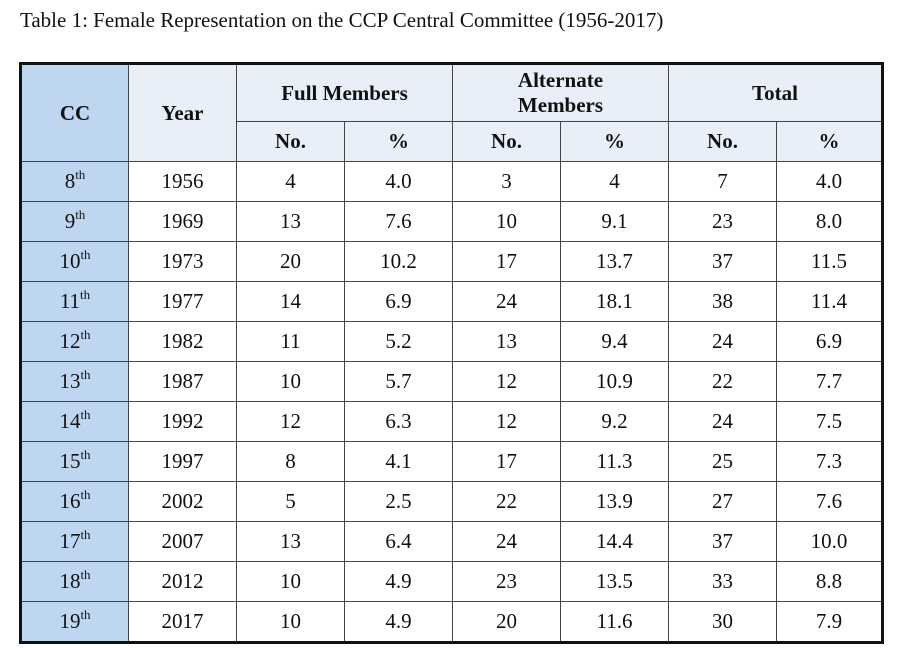 This screenshot has width=900, height=648. What do you see at coordinates (290, 261) in the screenshot?
I see `cell-full-no: 20` at bounding box center [290, 261].